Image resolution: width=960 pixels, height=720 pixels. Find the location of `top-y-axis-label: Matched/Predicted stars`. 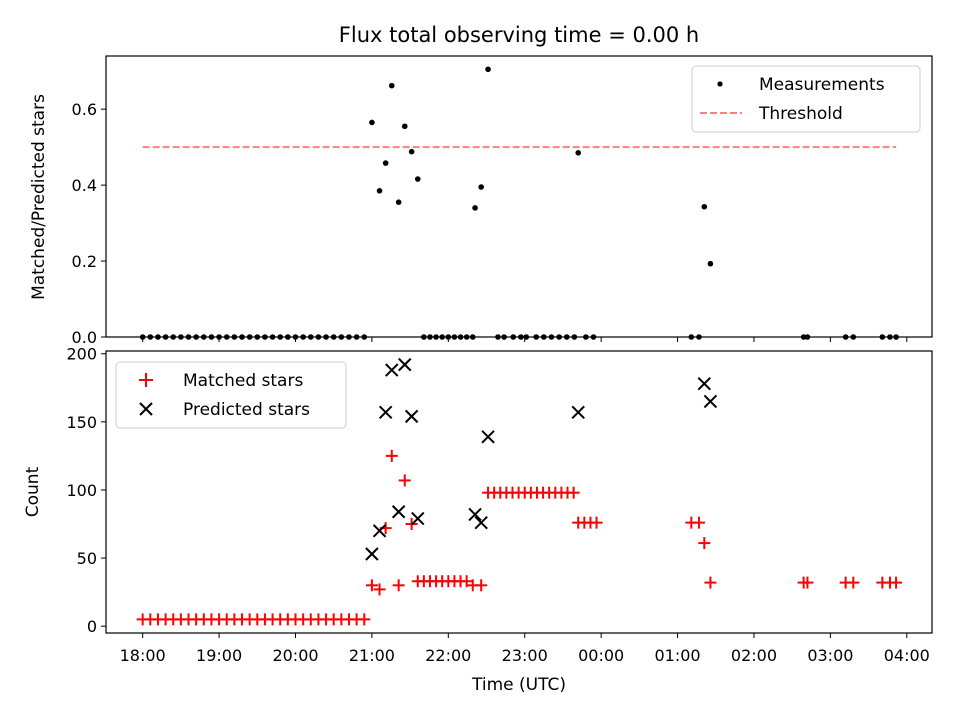

top-y-axis-label: Matched/Predicted stars is located at coordinates (39, 197).